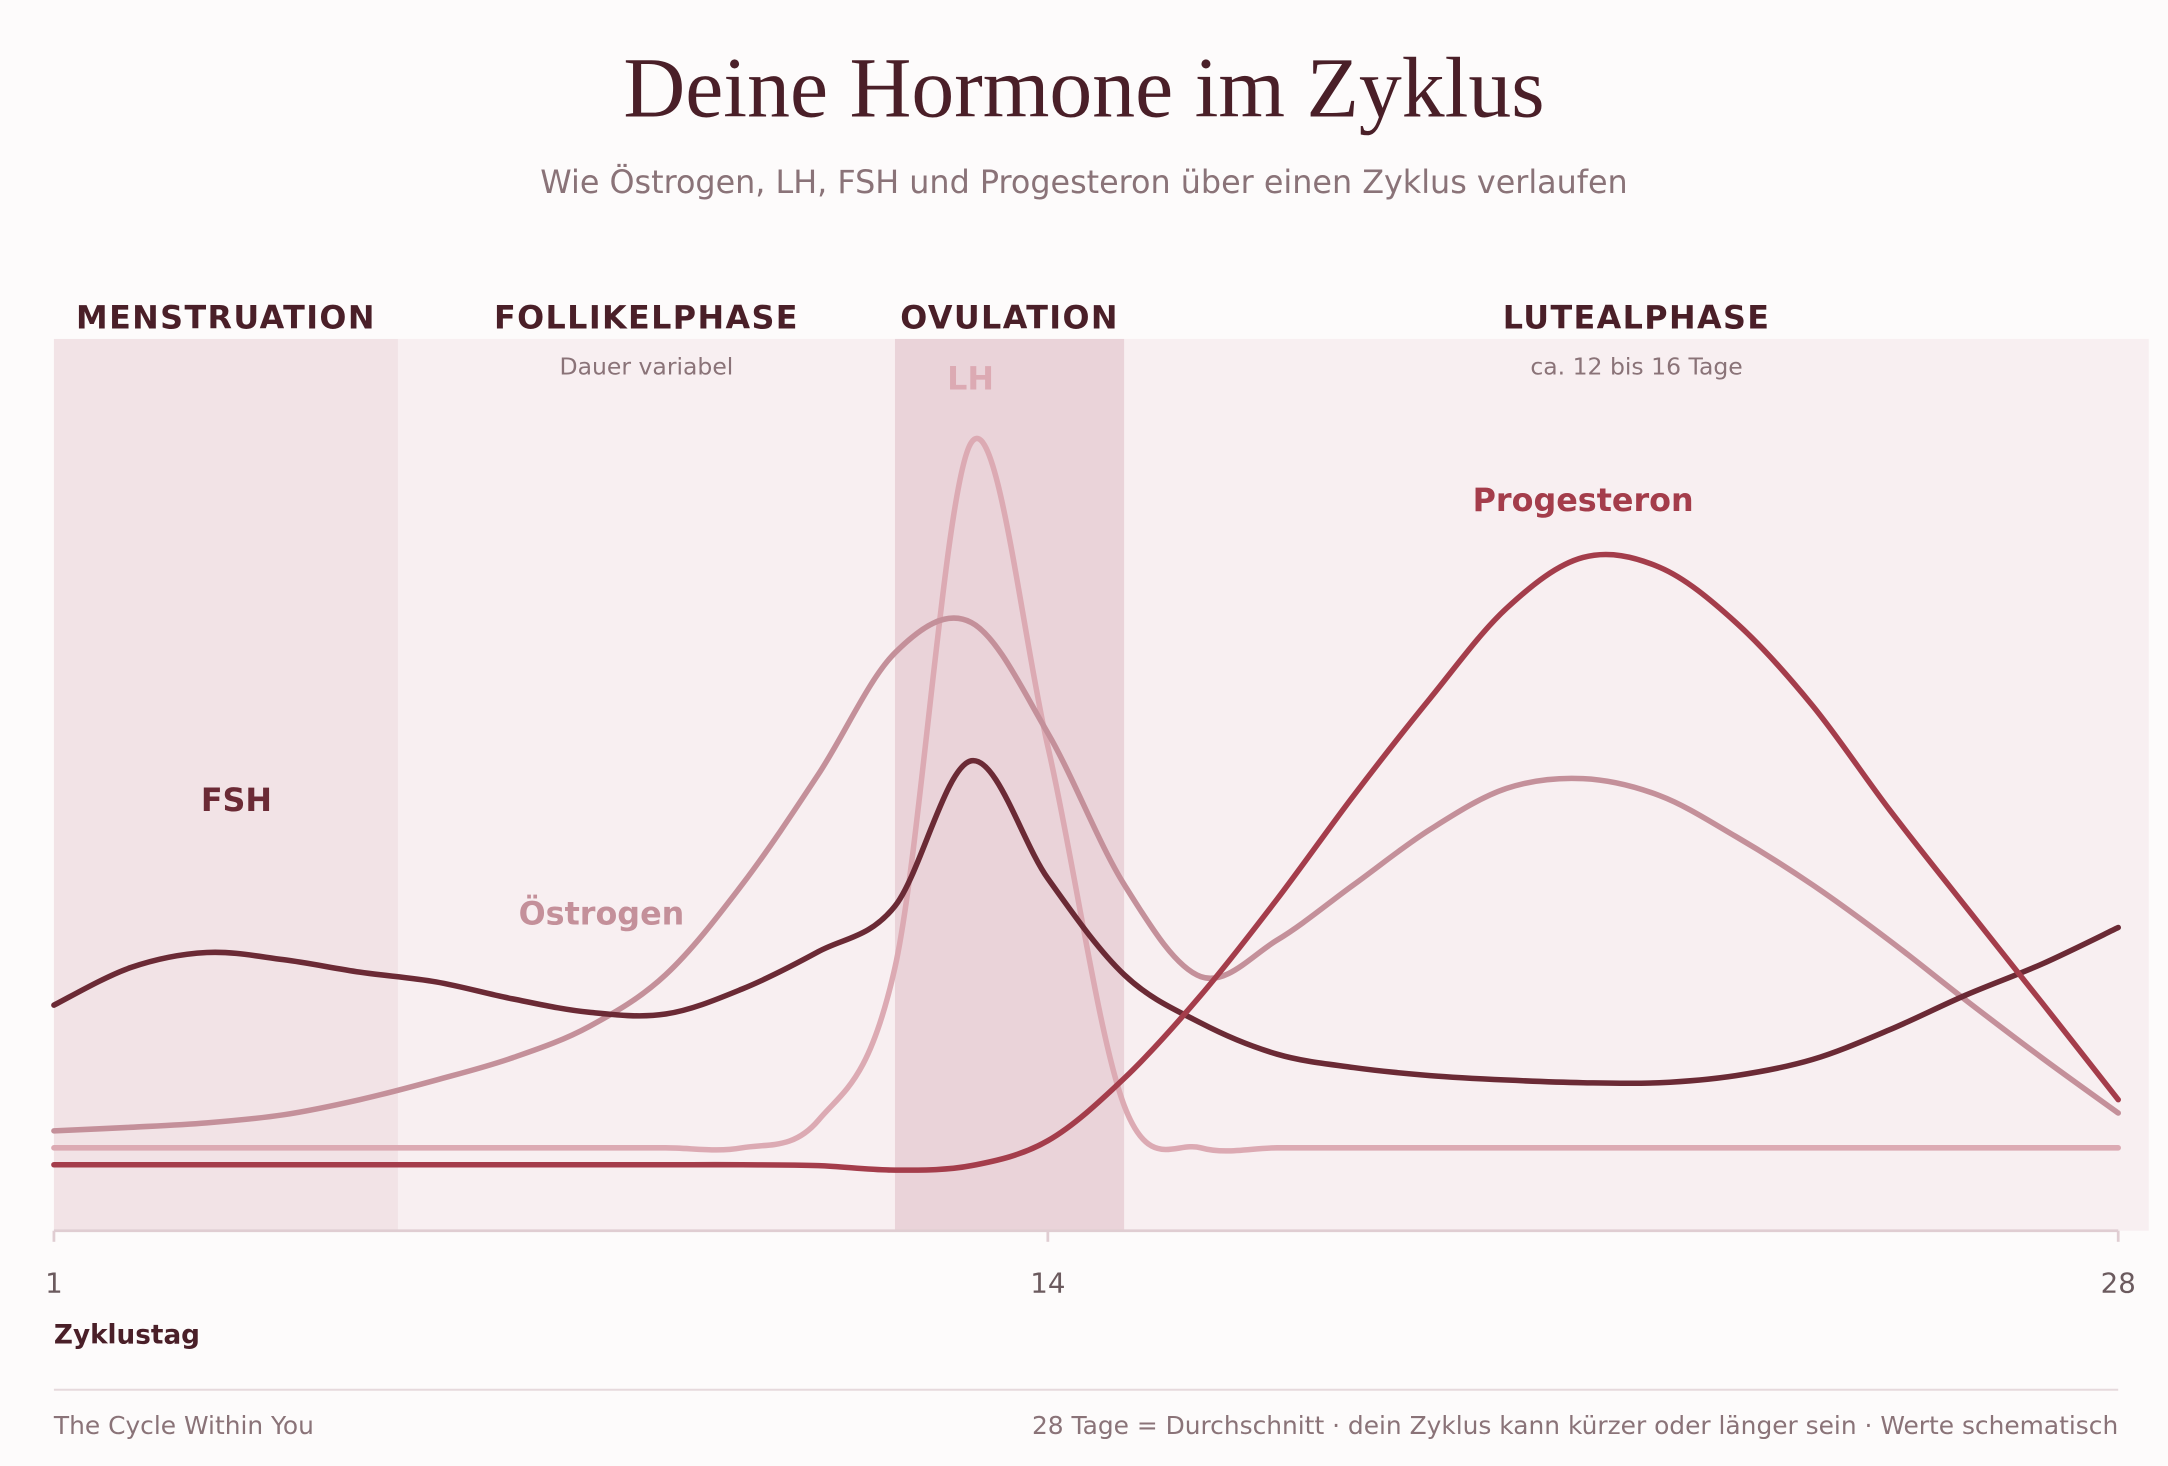  Describe the element at coordinates (646, 318) in the screenshot. I see `phase-label: FOLLIKELPHASE` at that location.